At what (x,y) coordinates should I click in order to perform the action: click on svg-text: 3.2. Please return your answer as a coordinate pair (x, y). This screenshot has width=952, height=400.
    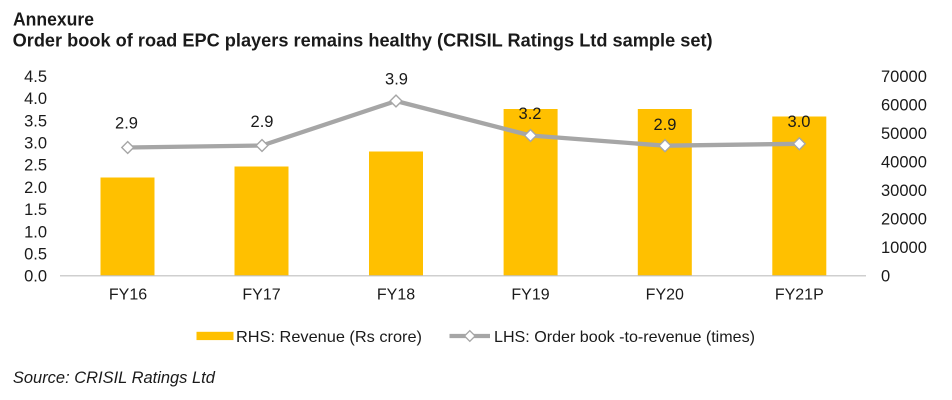
    Looking at the image, I should click on (530, 114).